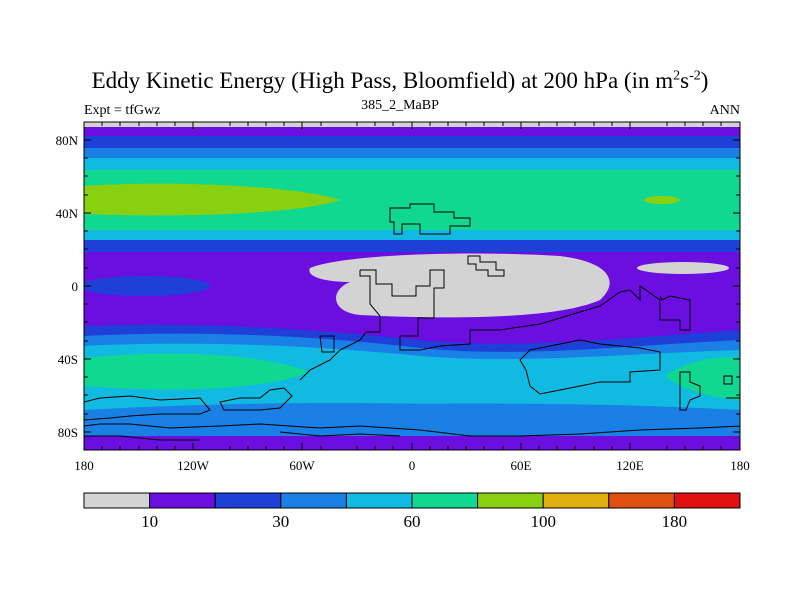 Image resolution: width=800 pixels, height=600 pixels. What do you see at coordinates (412, 521) in the screenshot?
I see `colorbar-label: 60` at bounding box center [412, 521].